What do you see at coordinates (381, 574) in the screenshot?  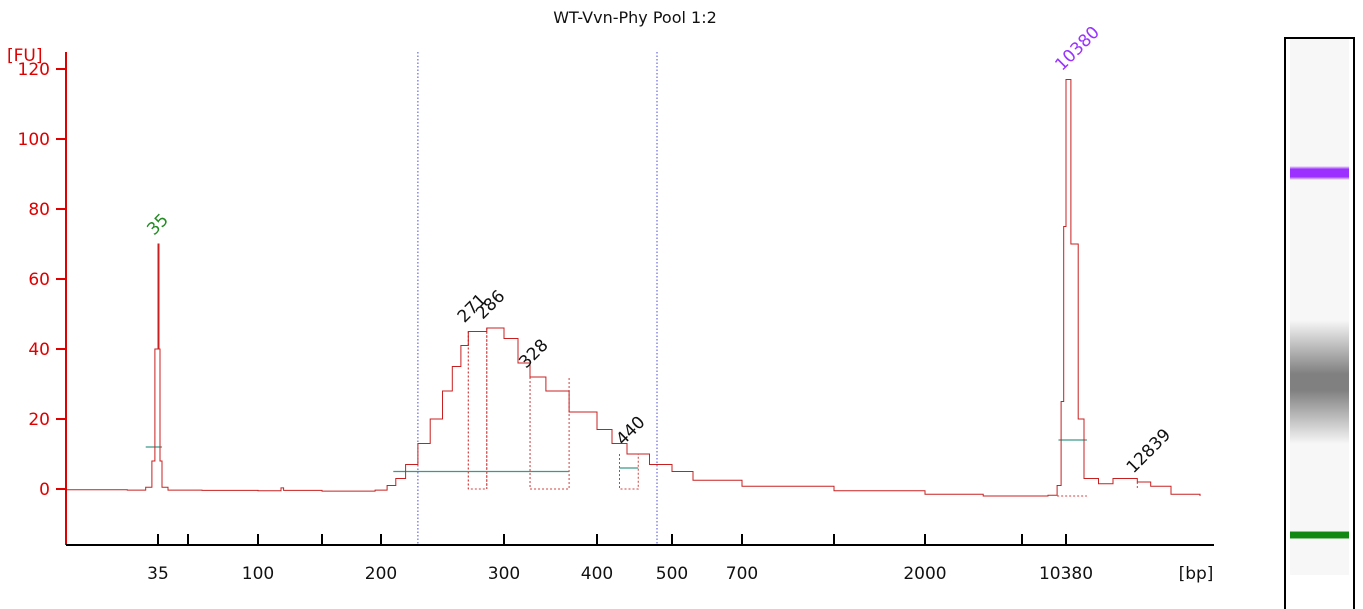 I see `x-tick-label-200: 200` at bounding box center [381, 574].